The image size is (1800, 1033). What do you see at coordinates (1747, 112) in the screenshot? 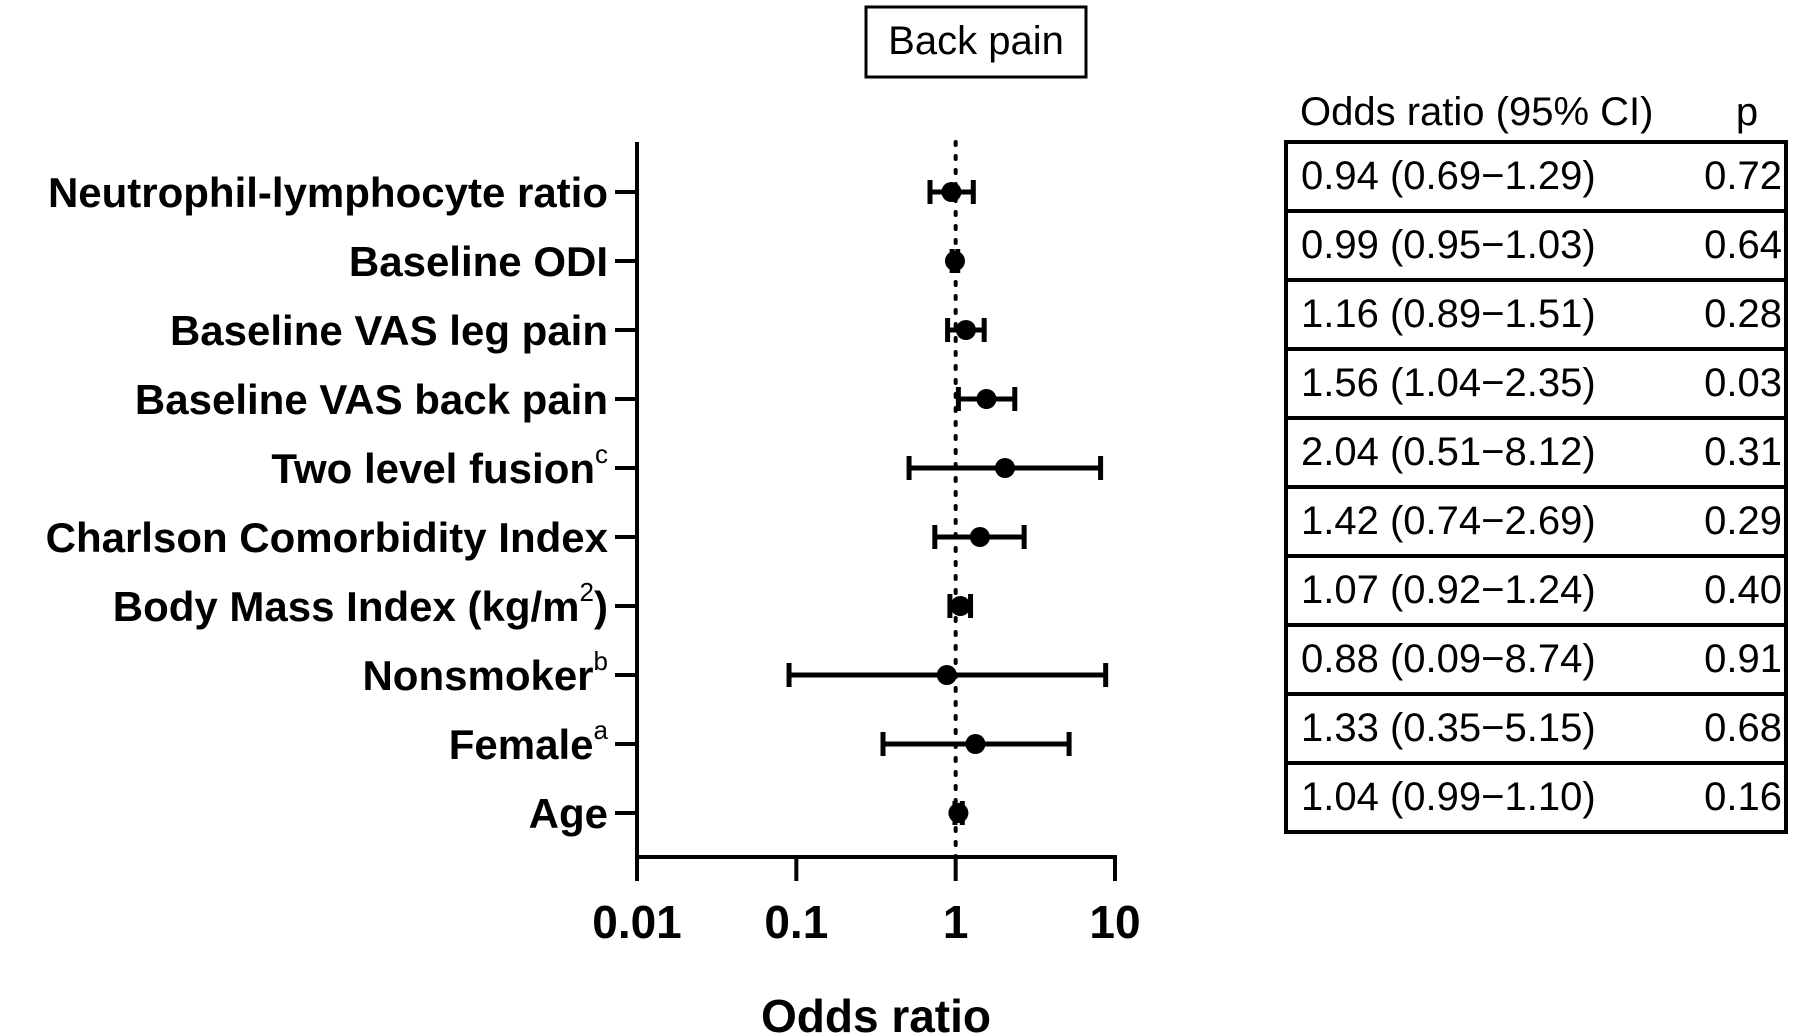
I see `table-header-p: p` at bounding box center [1747, 112].